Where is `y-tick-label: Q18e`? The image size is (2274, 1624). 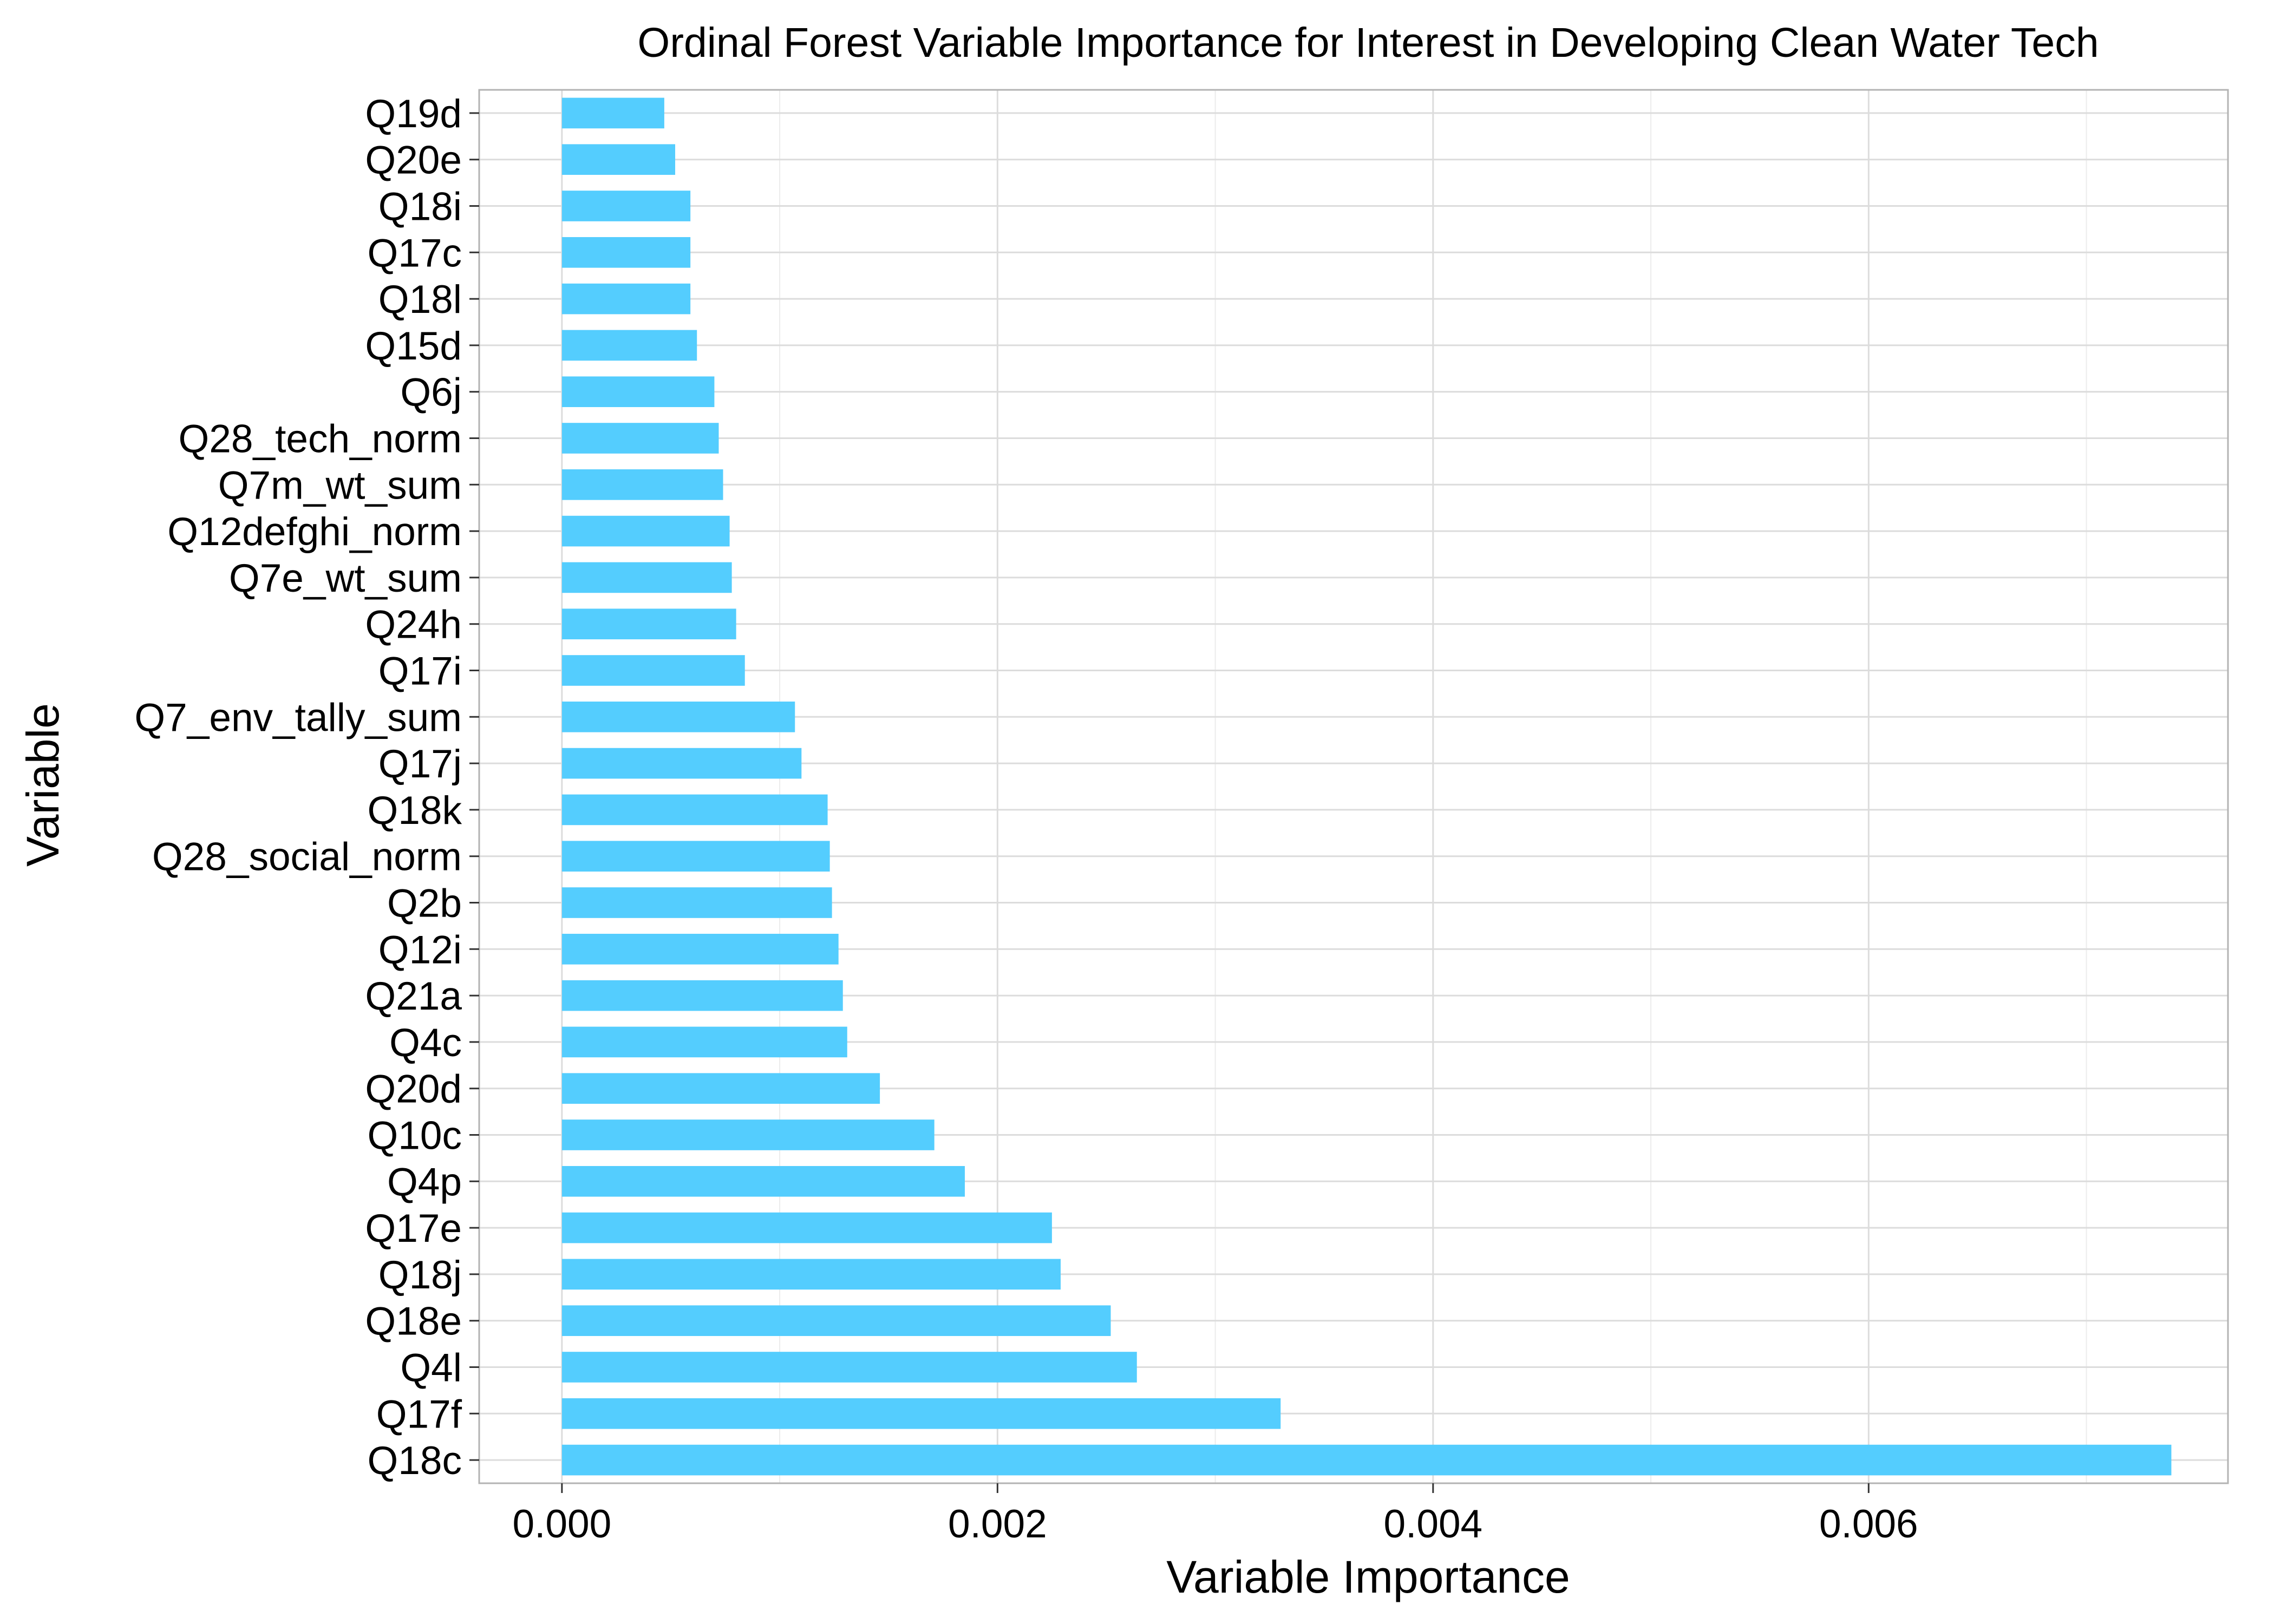 y-tick-label: Q18e is located at coordinates (414, 1322).